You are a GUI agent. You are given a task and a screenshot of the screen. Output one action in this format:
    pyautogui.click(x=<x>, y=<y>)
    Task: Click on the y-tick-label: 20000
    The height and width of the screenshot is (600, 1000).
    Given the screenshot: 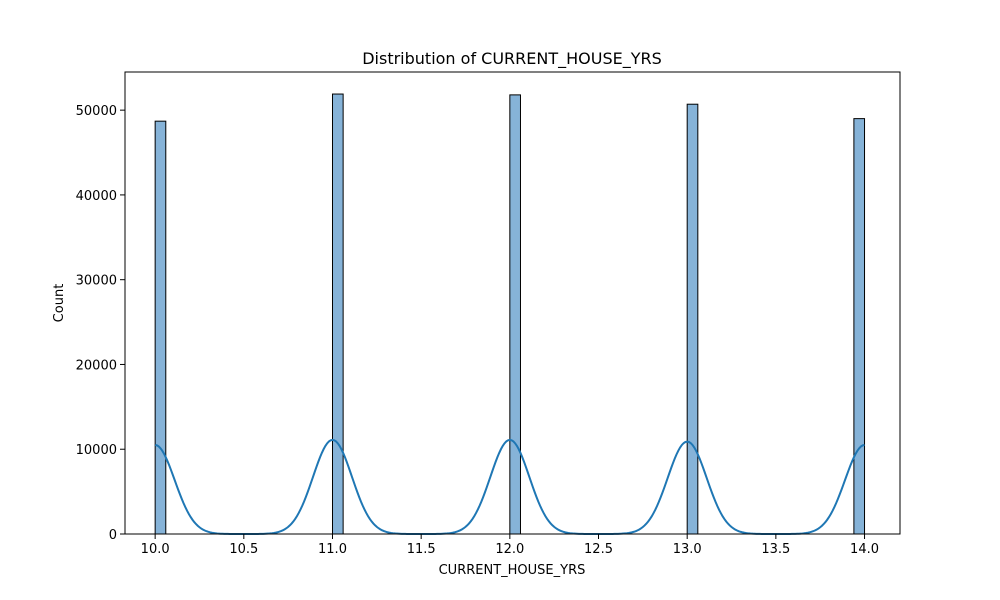 What is the action you would take?
    pyautogui.click(x=96, y=365)
    